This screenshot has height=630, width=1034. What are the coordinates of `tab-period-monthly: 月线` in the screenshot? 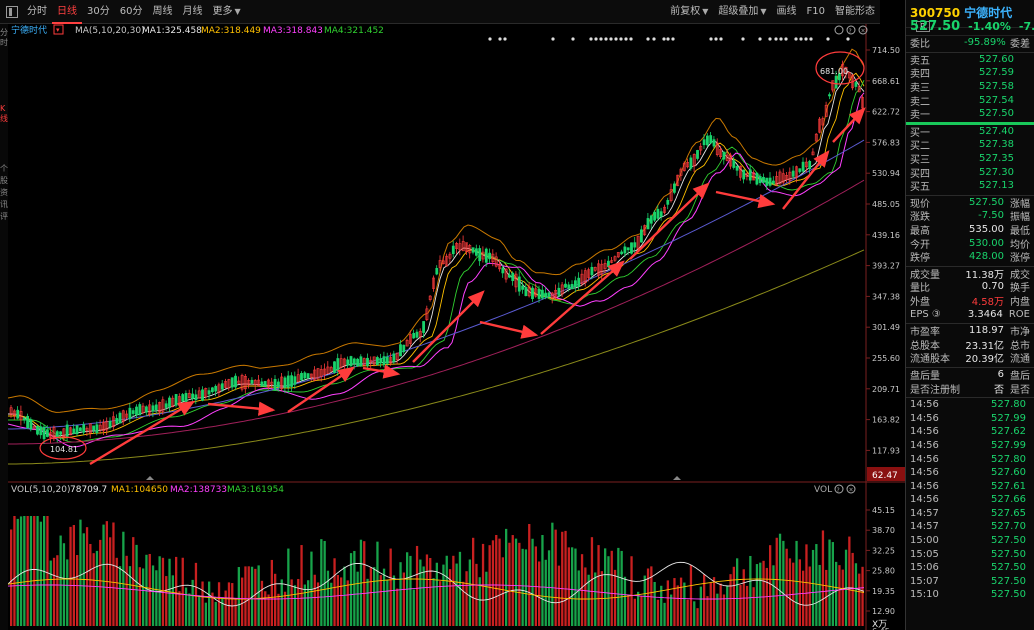 It's located at (192, 11).